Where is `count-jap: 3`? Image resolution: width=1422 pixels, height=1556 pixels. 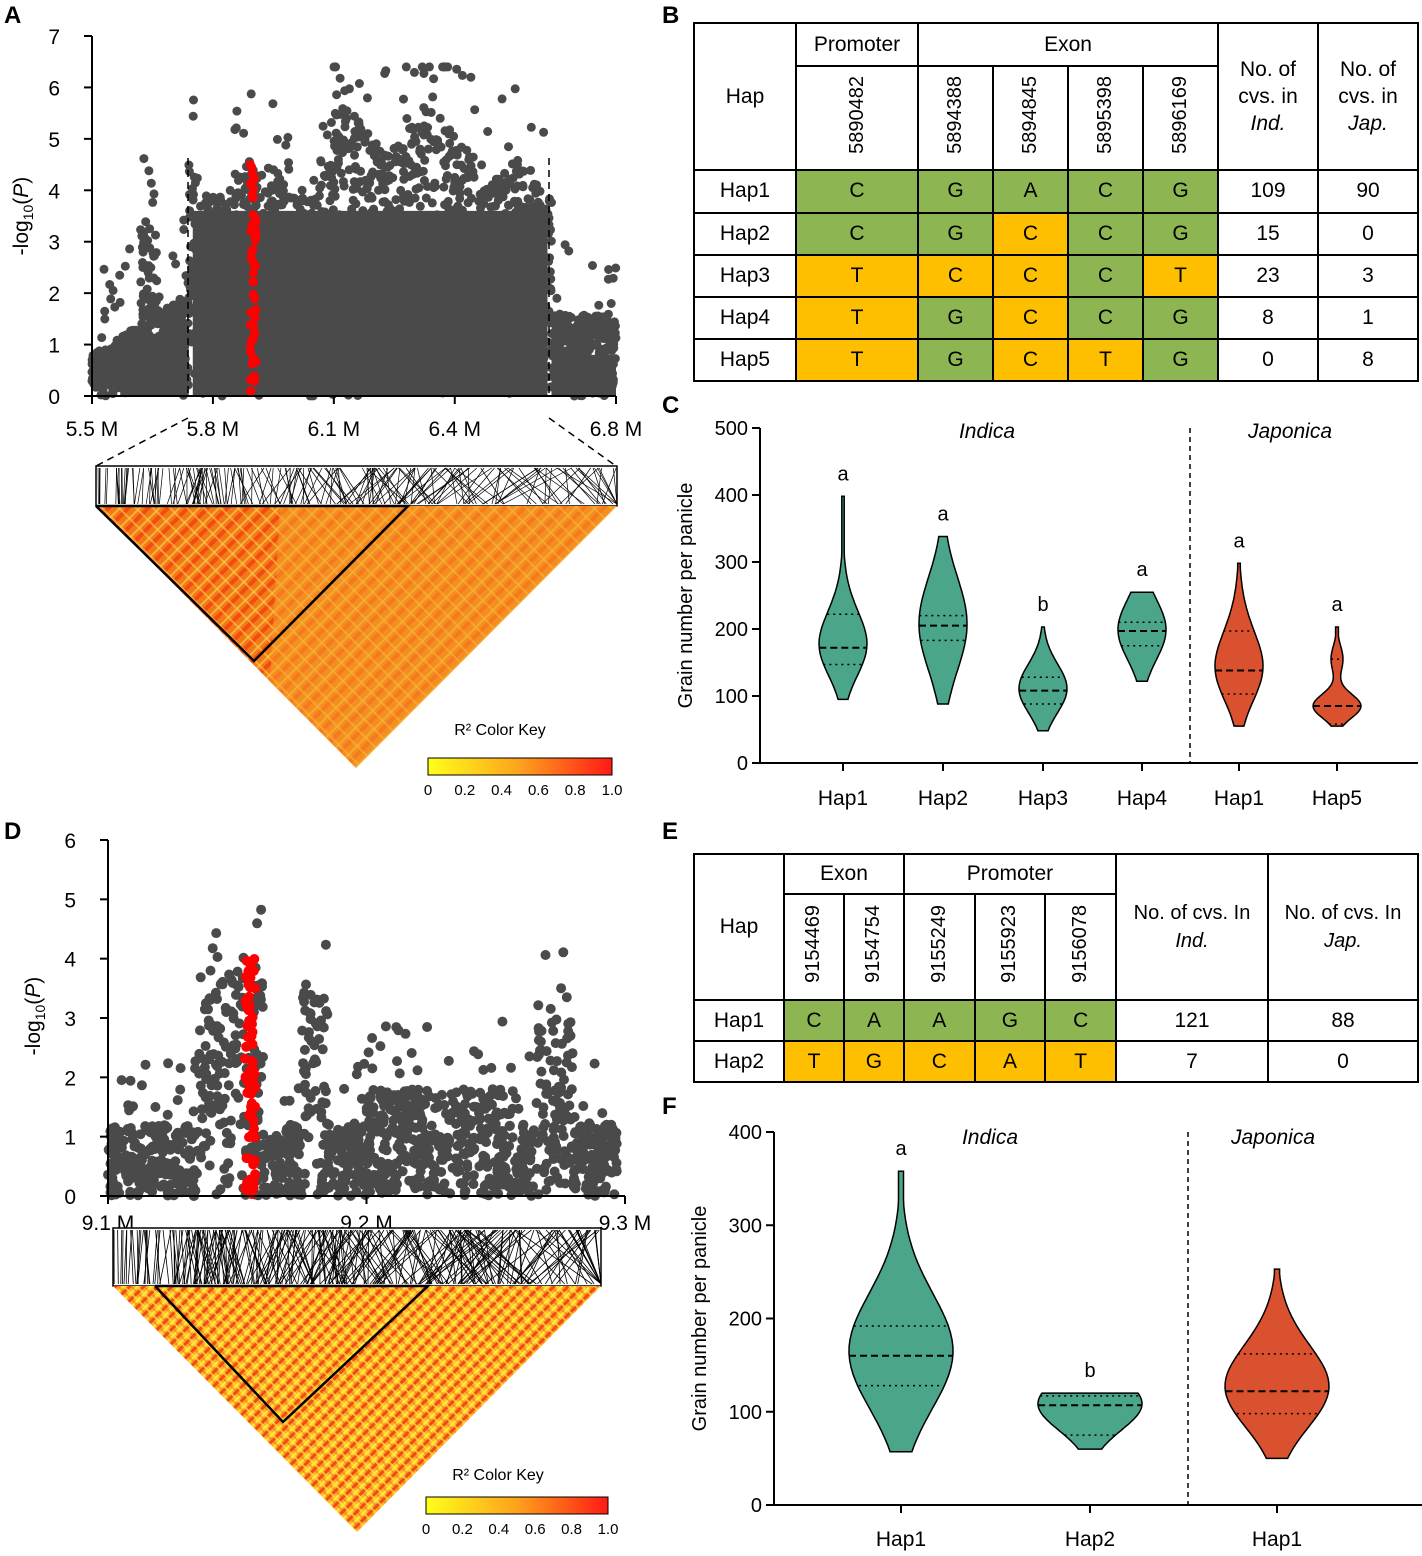 count-jap: 3 is located at coordinates (1368, 275).